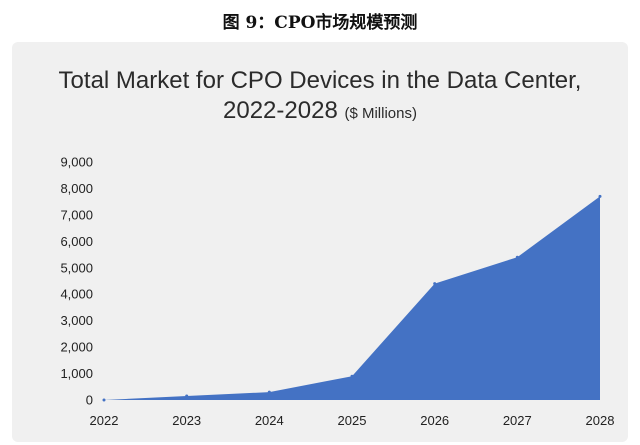 The image size is (640, 445). I want to click on x-tick-label: 2027, so click(517, 420).